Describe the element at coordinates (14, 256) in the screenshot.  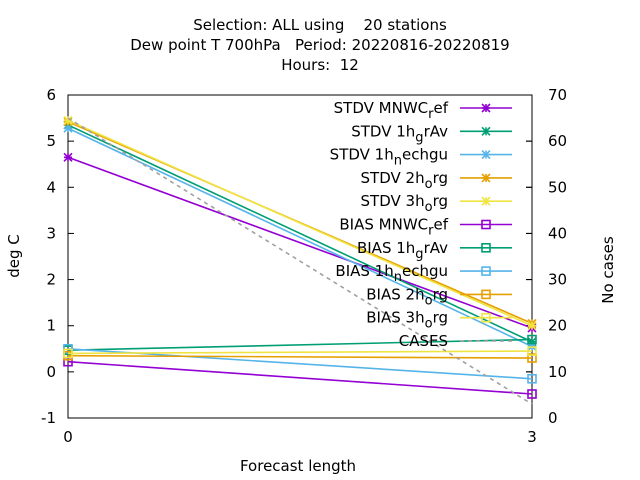
I see `y-axis-label: deg C` at that location.